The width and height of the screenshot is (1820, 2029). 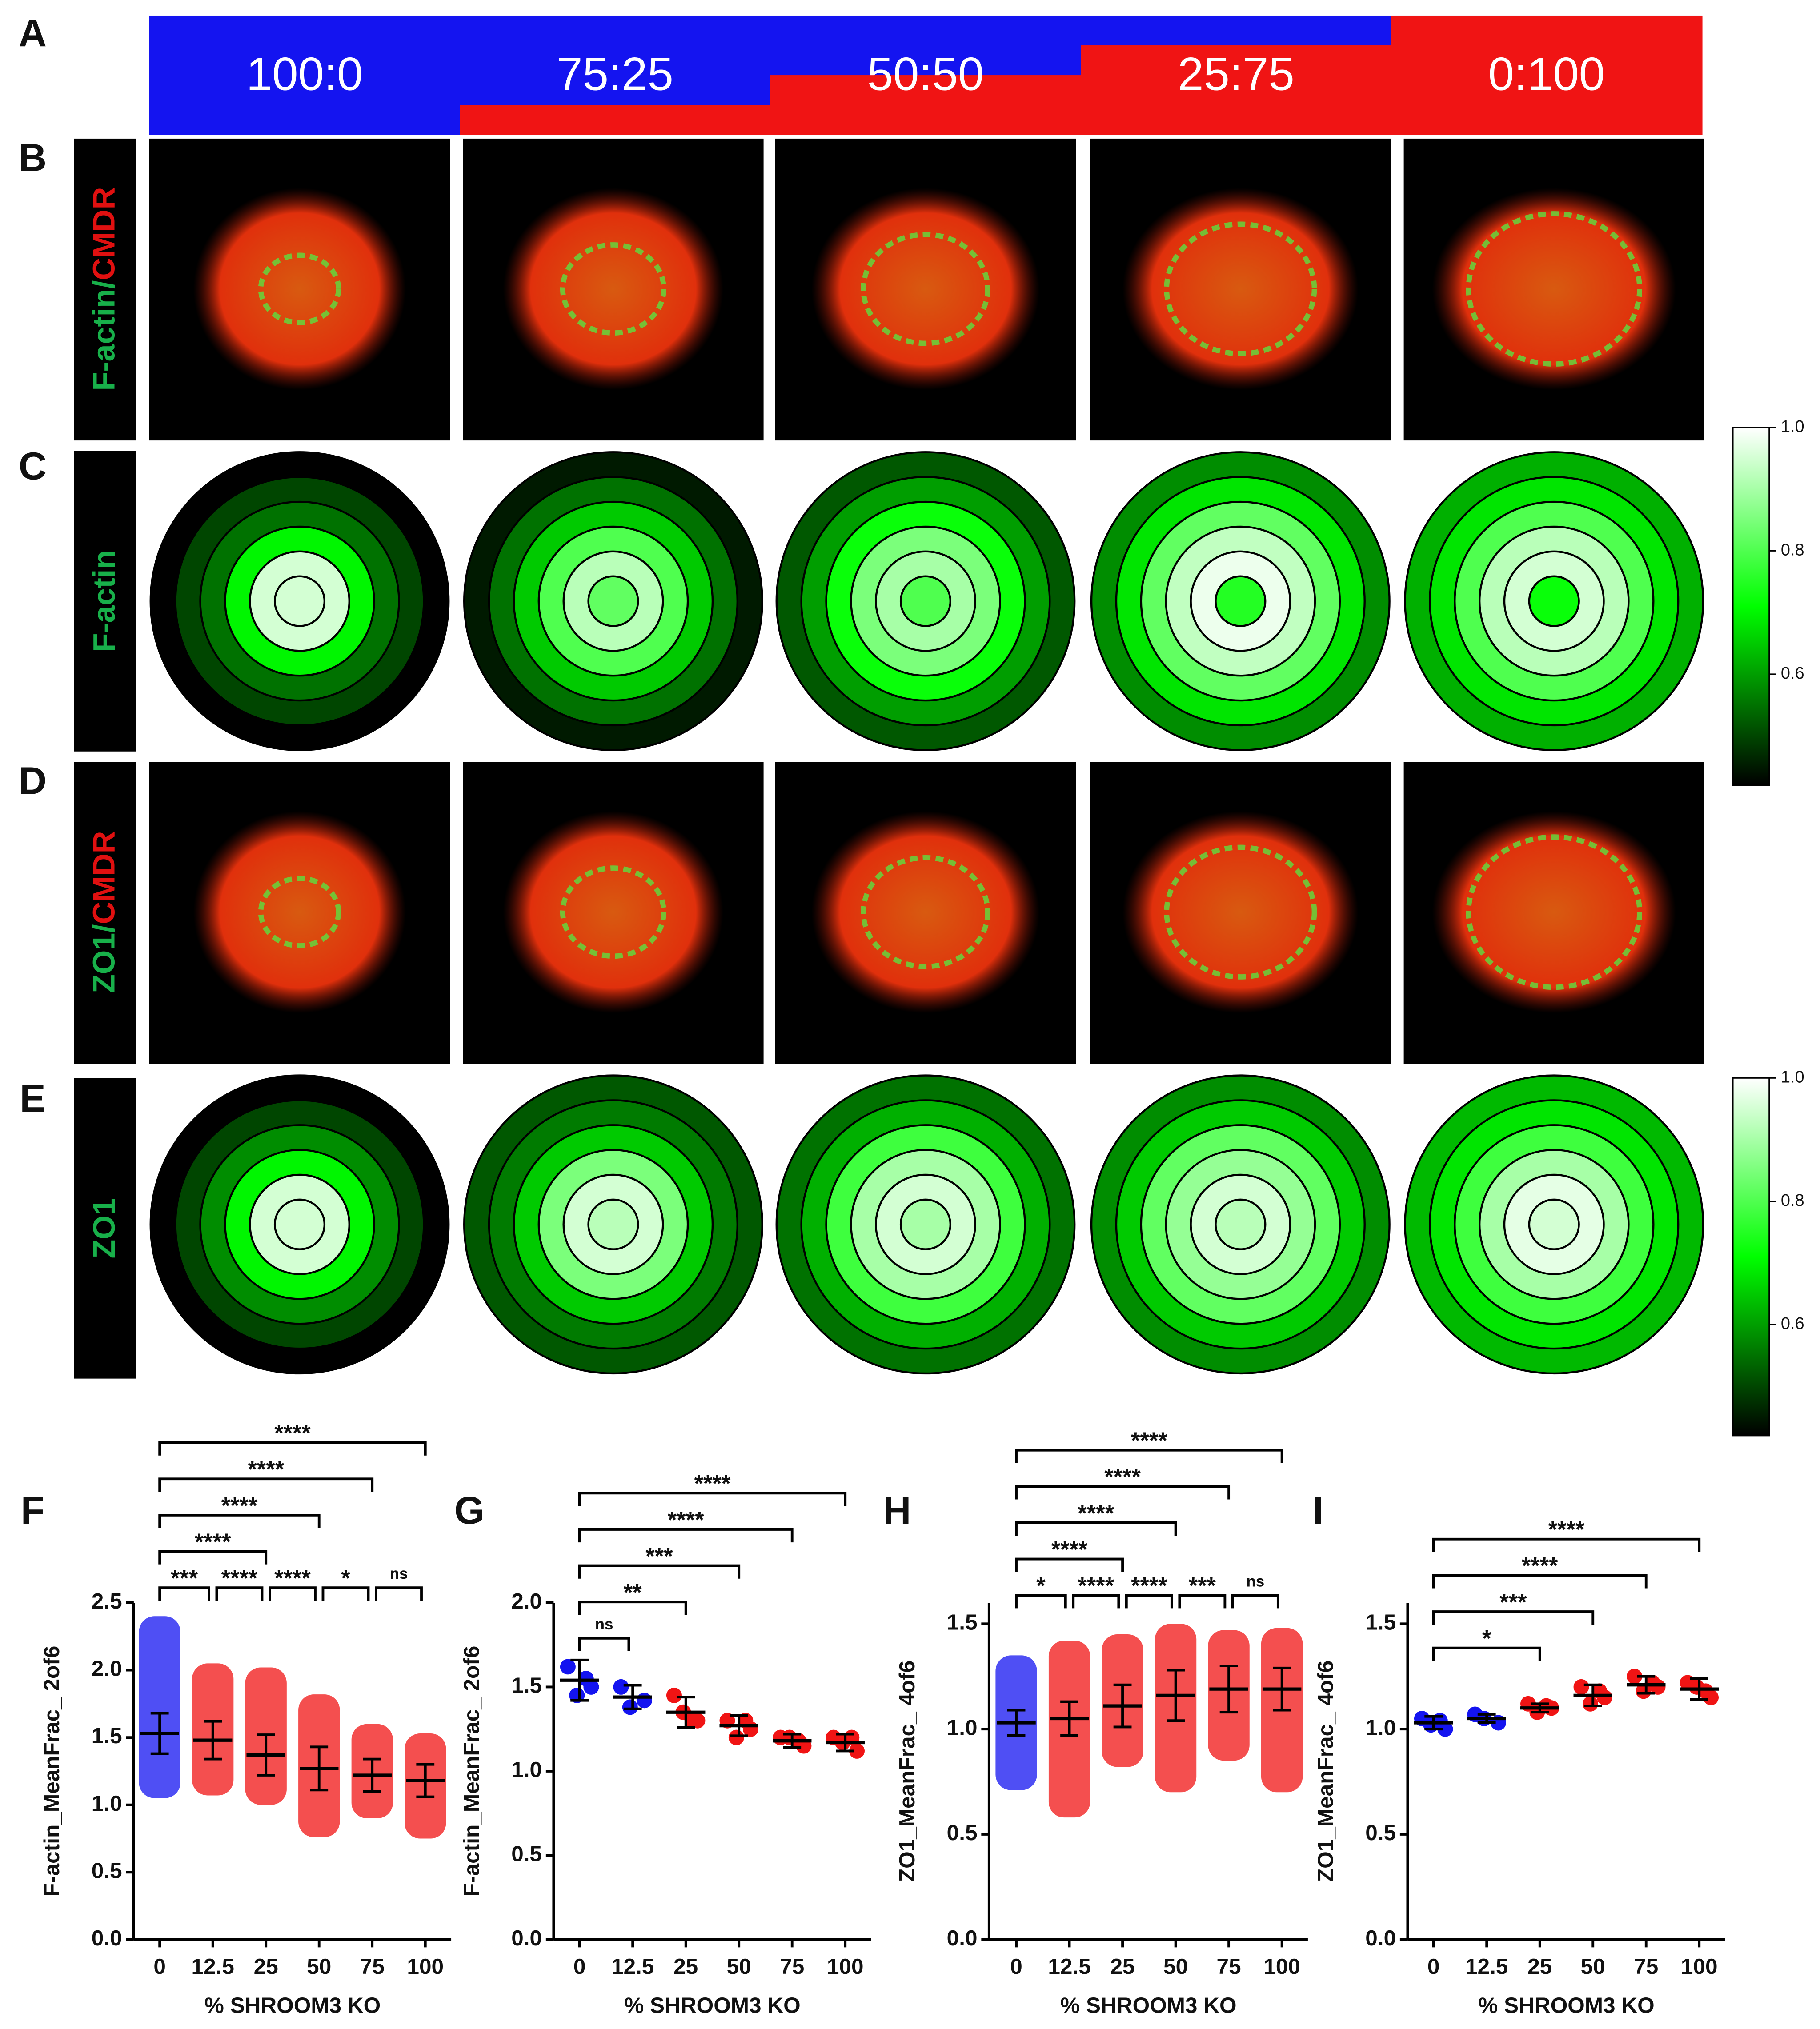 I want to click on ratio-label: 0:100, so click(x=1546, y=74).